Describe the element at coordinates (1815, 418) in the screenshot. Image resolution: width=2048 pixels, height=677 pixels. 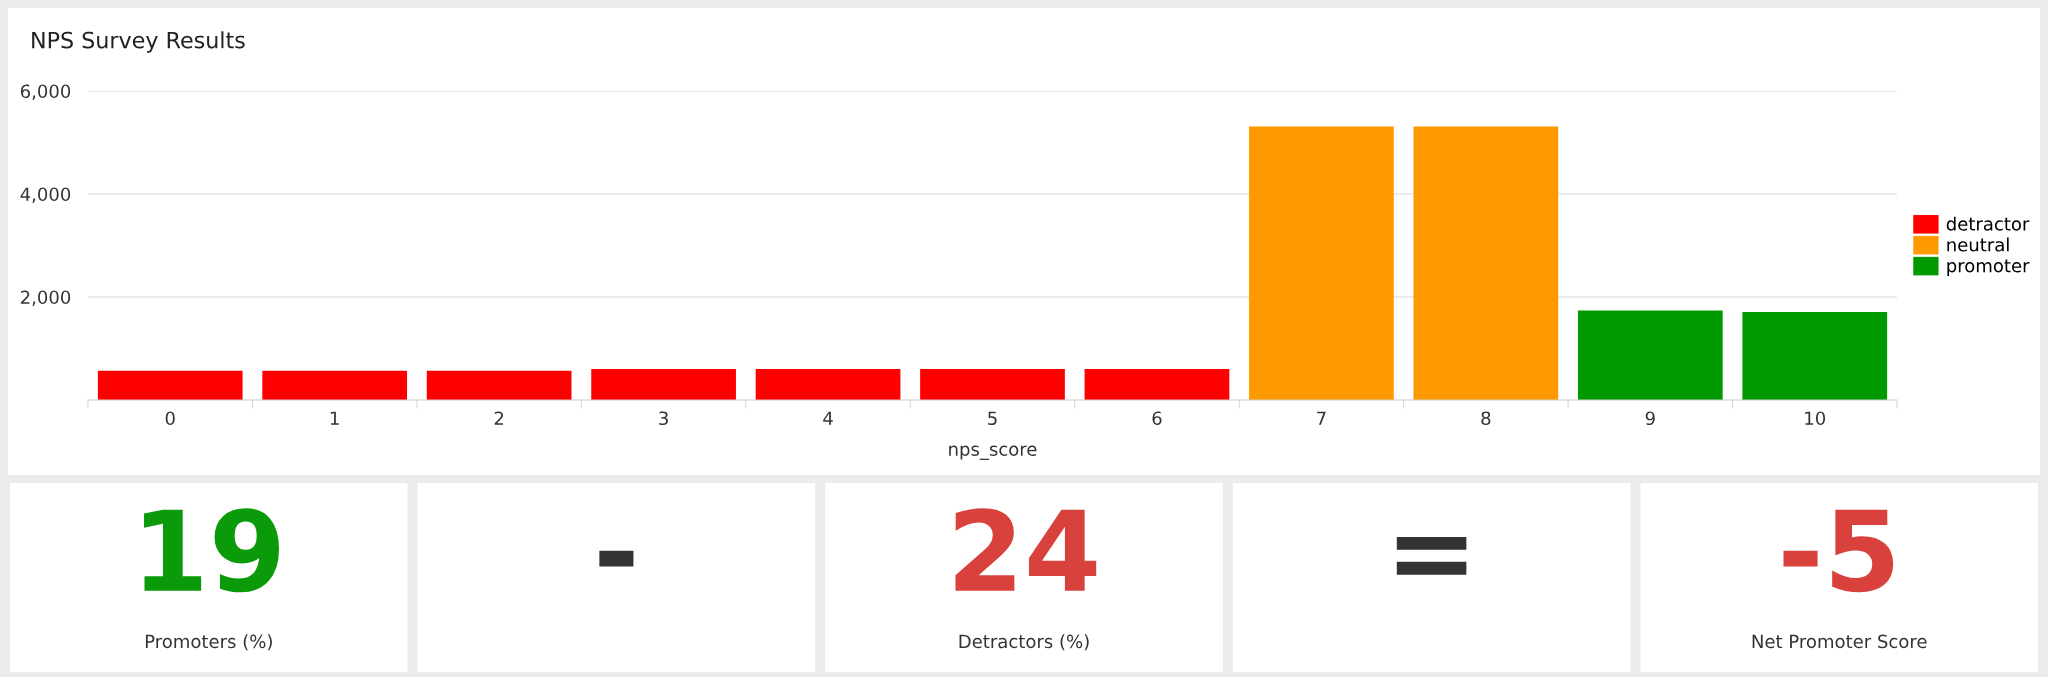
I see `x-tick-label: 10` at that location.